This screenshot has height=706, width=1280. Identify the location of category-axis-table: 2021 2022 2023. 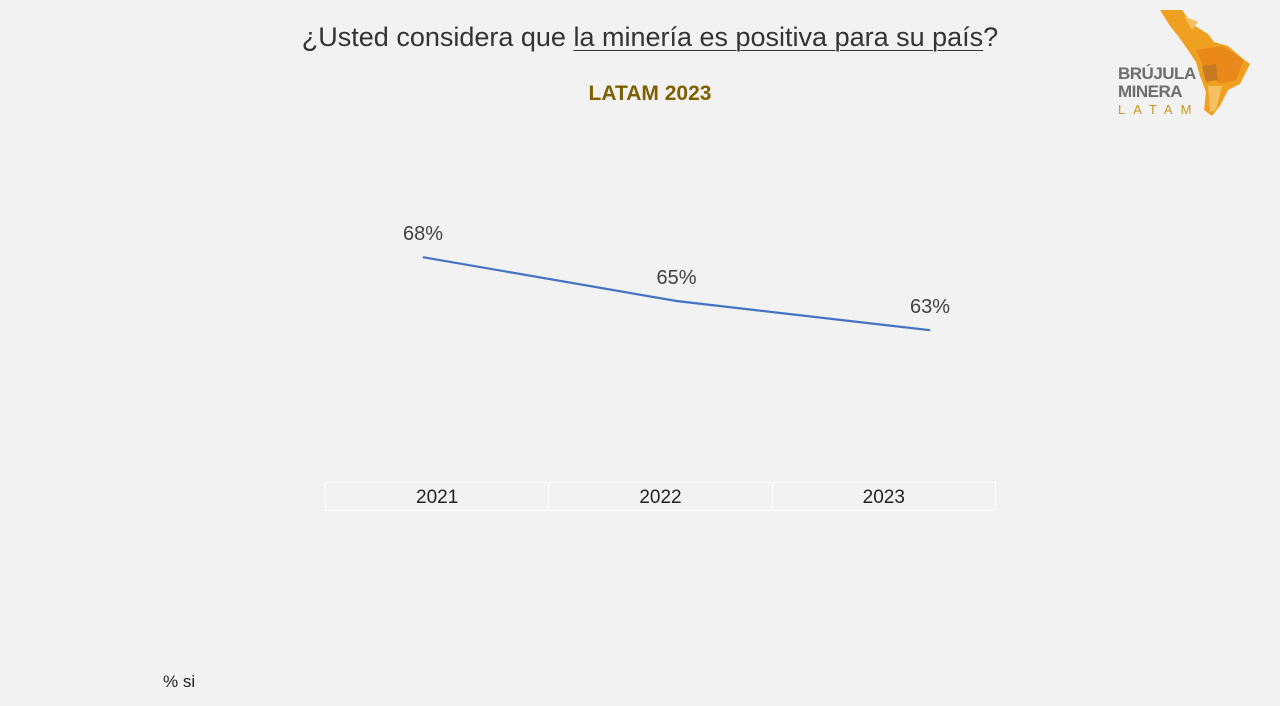
(660, 496).